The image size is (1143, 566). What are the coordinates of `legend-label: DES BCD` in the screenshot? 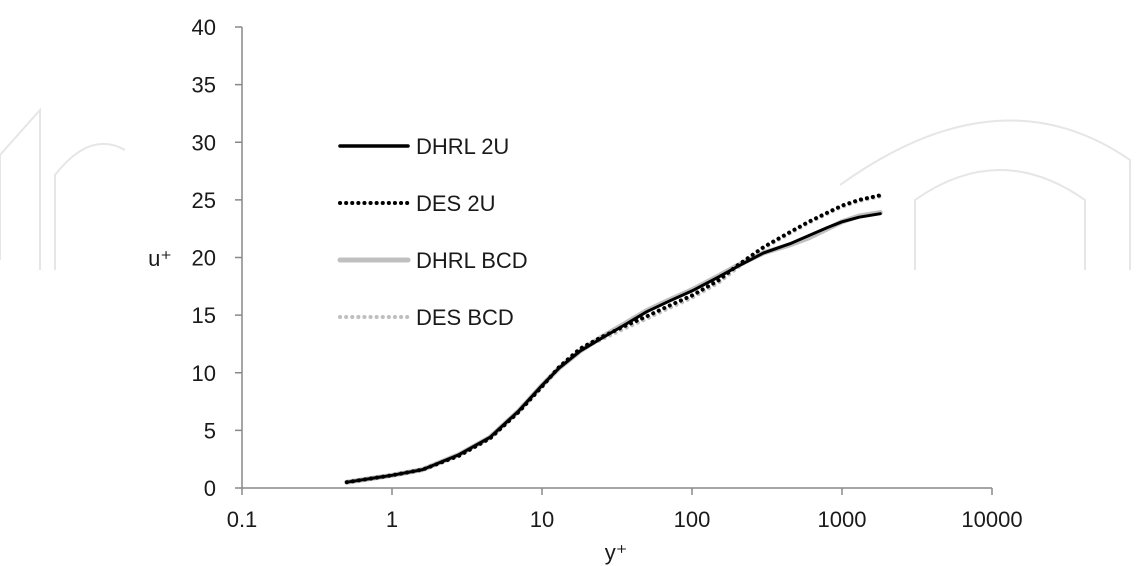 It's located at (465, 317).